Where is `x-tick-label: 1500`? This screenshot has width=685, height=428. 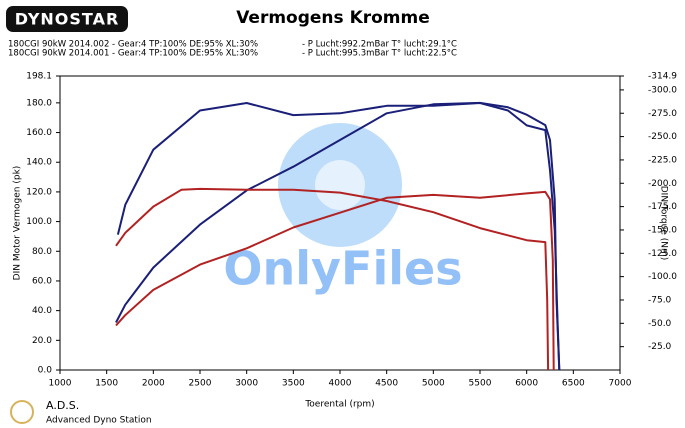 x-tick-label: 1500 is located at coordinates (106, 384).